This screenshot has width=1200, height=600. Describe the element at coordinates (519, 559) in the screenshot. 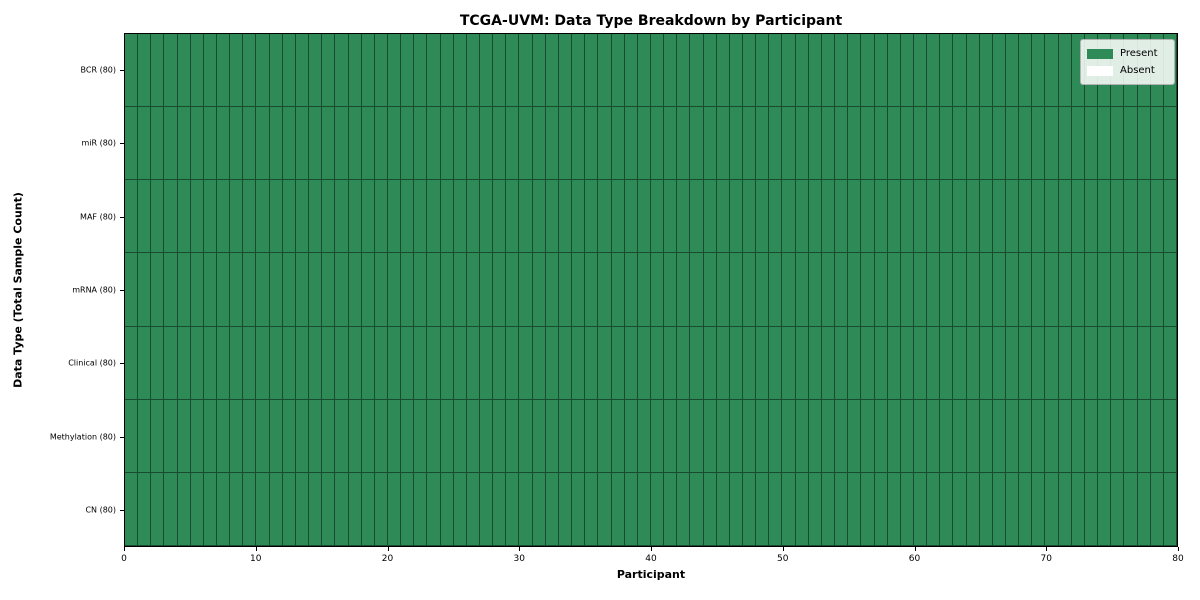

I see `x-tick-label: 30` at that location.